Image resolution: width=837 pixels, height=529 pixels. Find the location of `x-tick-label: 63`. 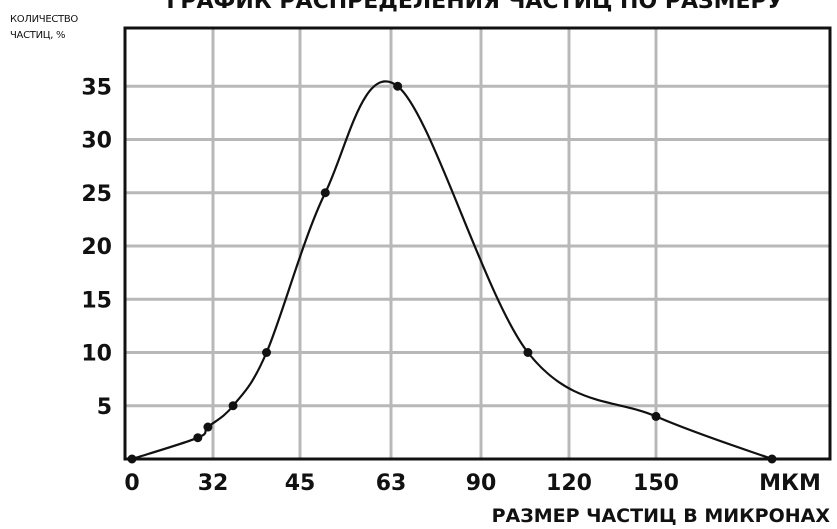

x-tick-label: 63 is located at coordinates (391, 483).